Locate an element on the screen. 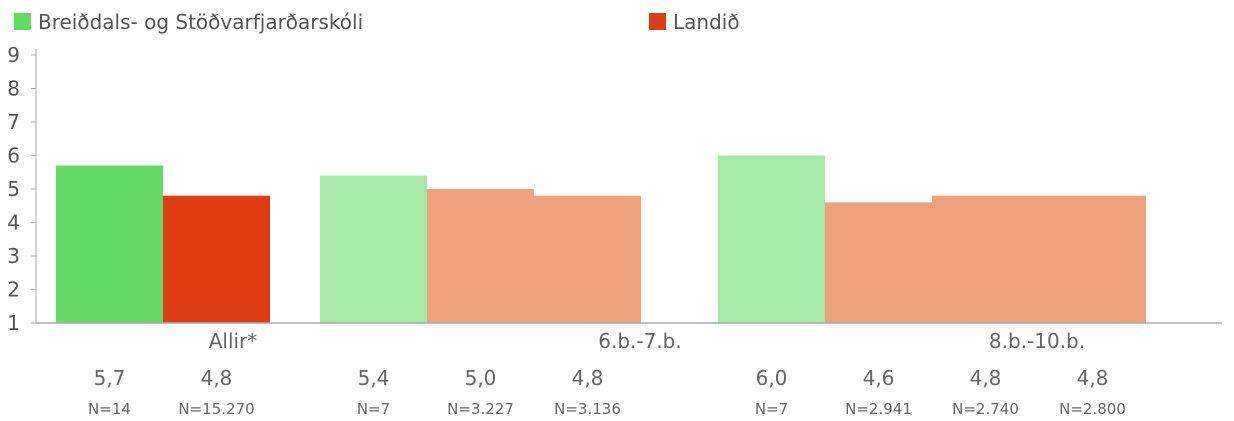 This screenshot has width=1234, height=421. y-tick-label-4: 4 is located at coordinates (13, 223).